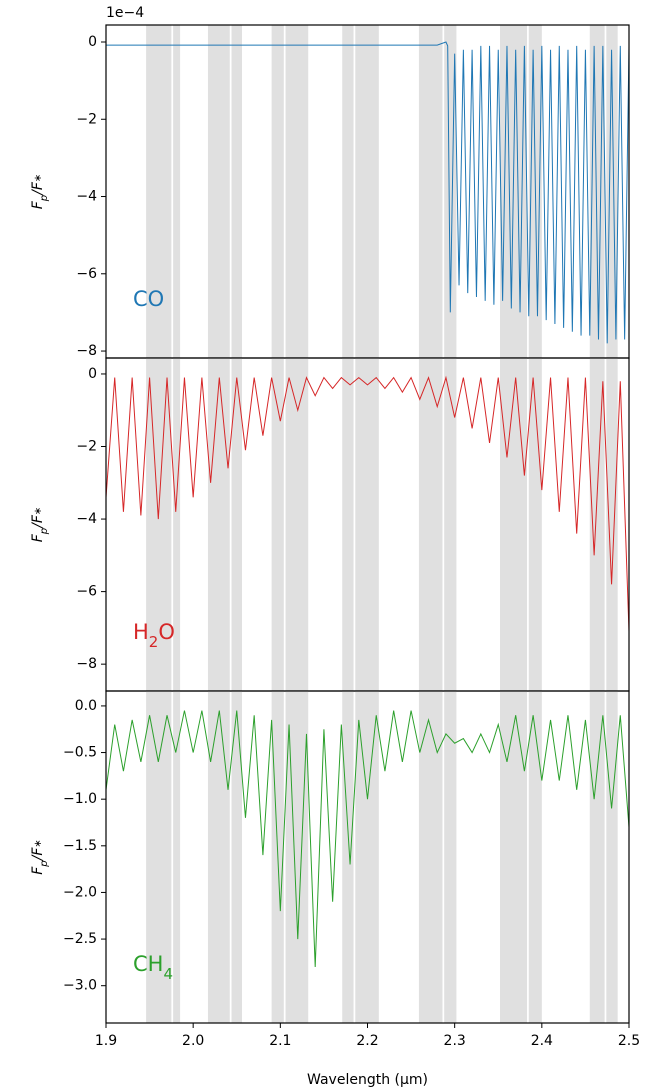 This screenshot has height=1092, width=646. I want to click on species-label: CO, so click(148, 299).